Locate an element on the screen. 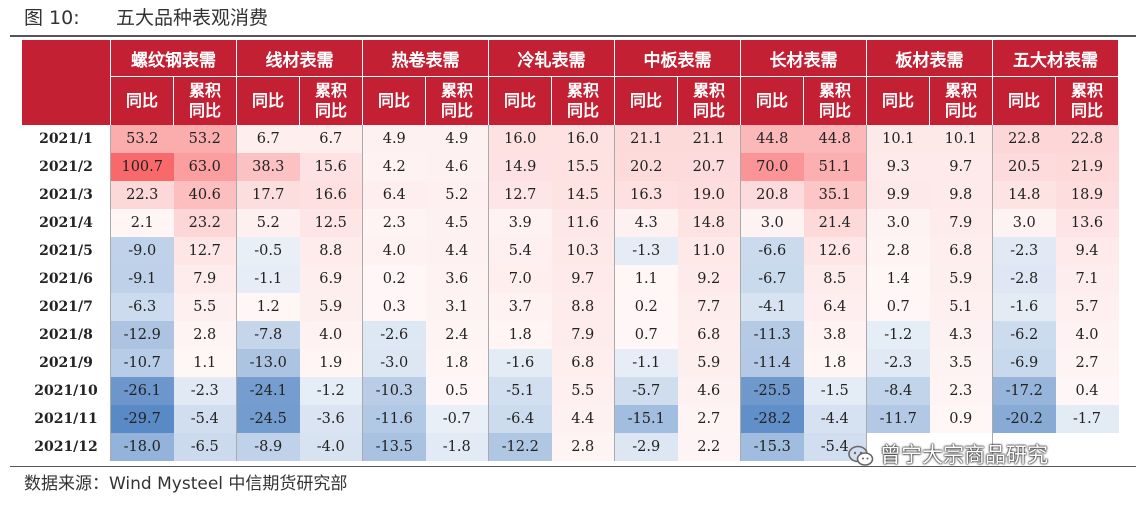 Image resolution: width=1146 pixels, height=506 pixels. cumulative-yoy-cell: 9.8 is located at coordinates (961, 195).